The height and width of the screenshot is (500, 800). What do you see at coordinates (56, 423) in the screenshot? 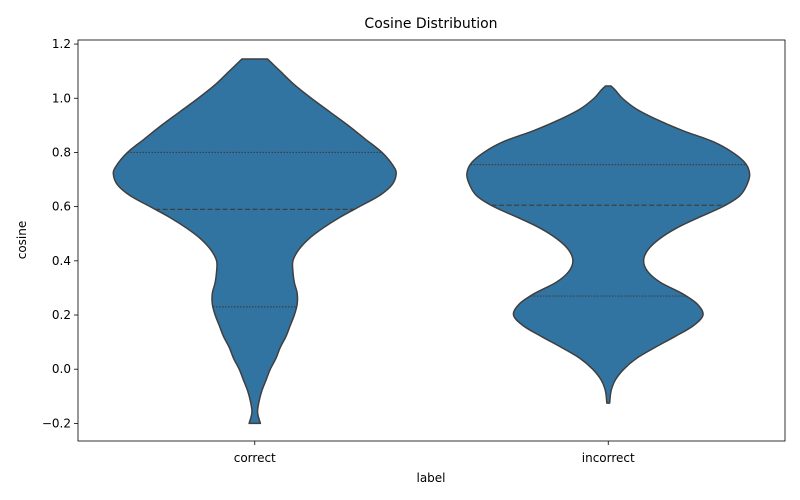
I see `y-tick-label: −0.2` at bounding box center [56, 423].